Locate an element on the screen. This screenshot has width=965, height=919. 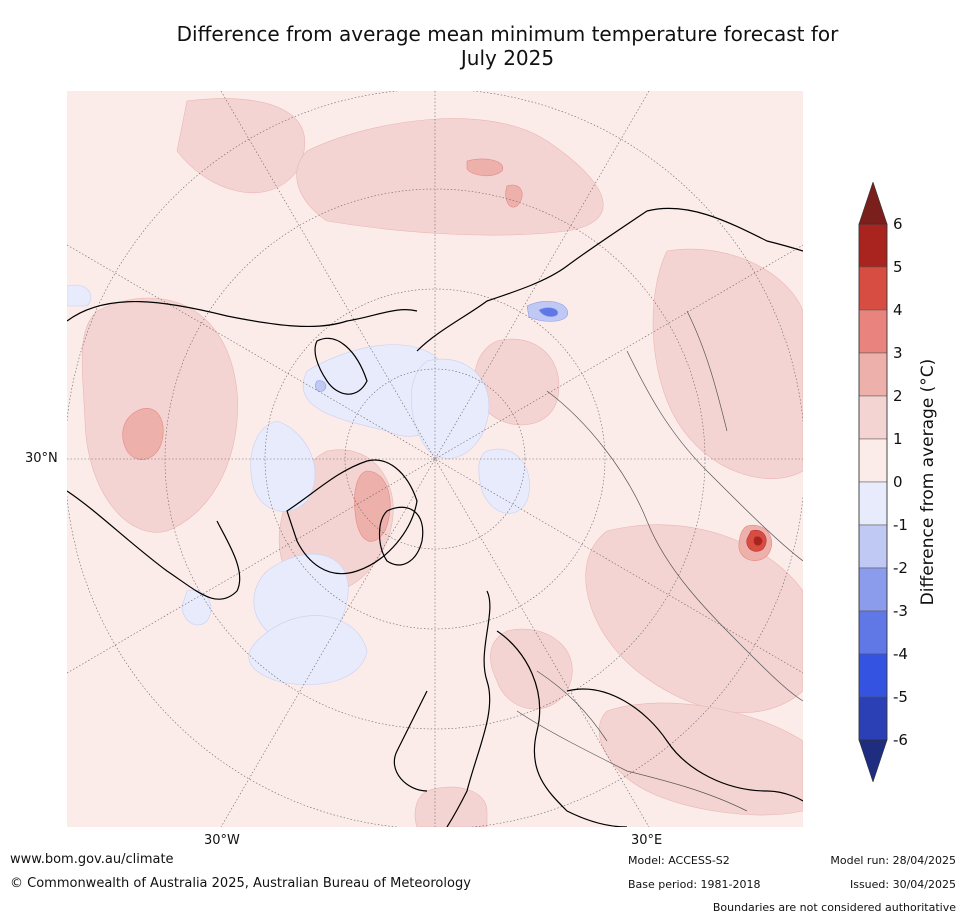
footer-model: Model: ACCESS-S2 is located at coordinates (679, 860).